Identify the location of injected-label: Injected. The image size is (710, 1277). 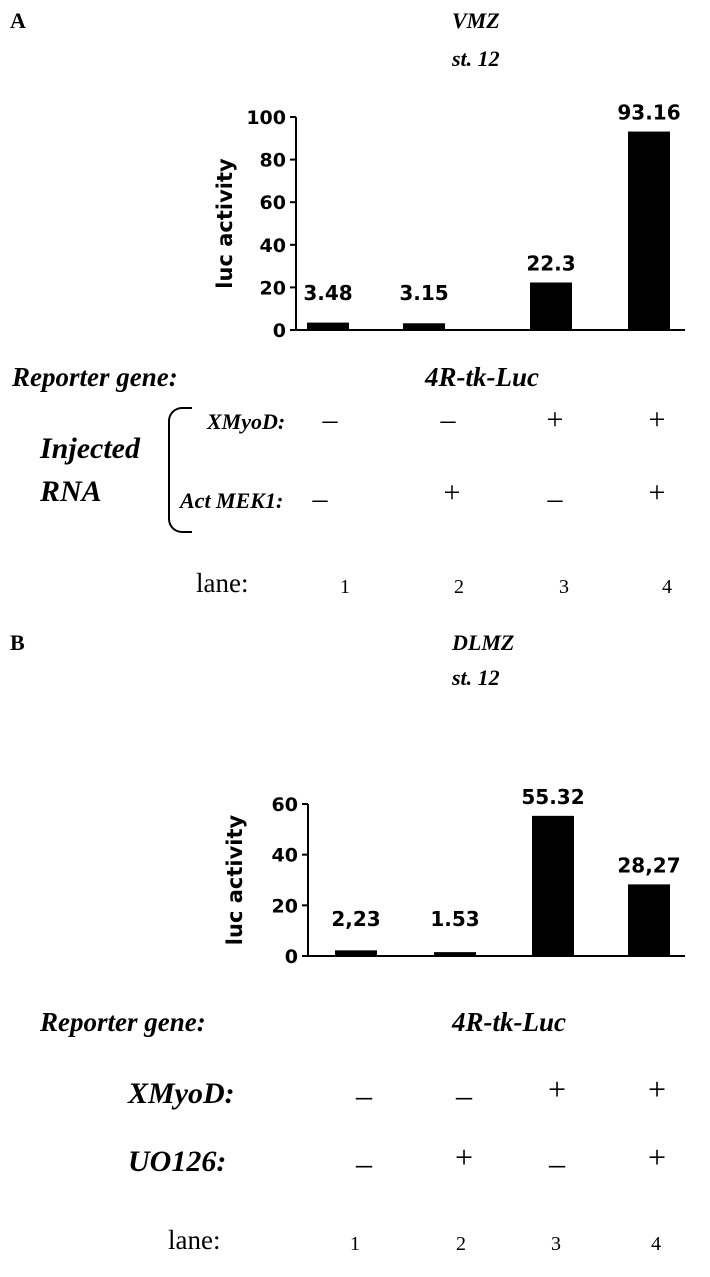
(90, 448).